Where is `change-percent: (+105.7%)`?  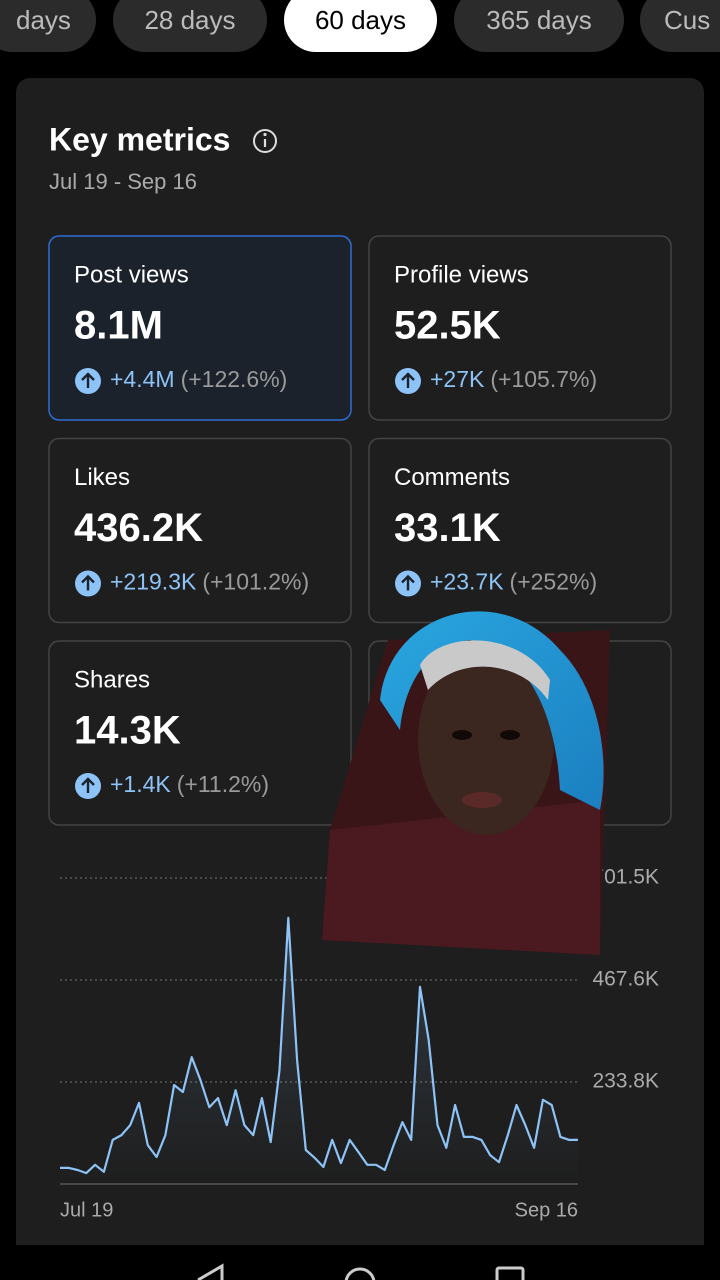
change-percent: (+105.7%) is located at coordinates (543, 379).